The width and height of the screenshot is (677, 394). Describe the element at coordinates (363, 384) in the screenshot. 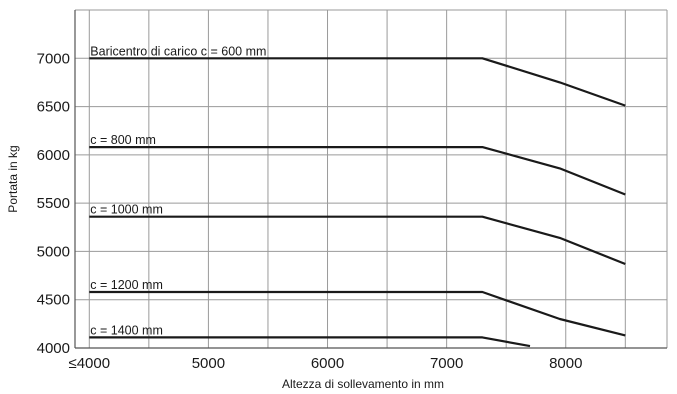

I see `x-axis-title: Altezza di sollevamento in mm` at that location.